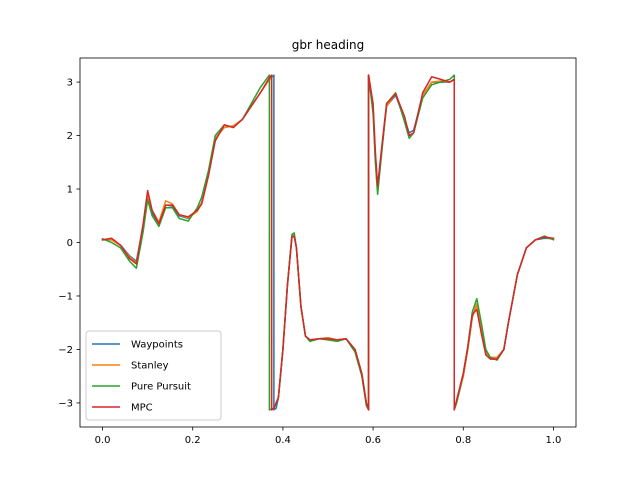 This screenshot has width=640, height=480. What do you see at coordinates (193, 440) in the screenshot?
I see `x-tick-label: 0.2` at bounding box center [193, 440].